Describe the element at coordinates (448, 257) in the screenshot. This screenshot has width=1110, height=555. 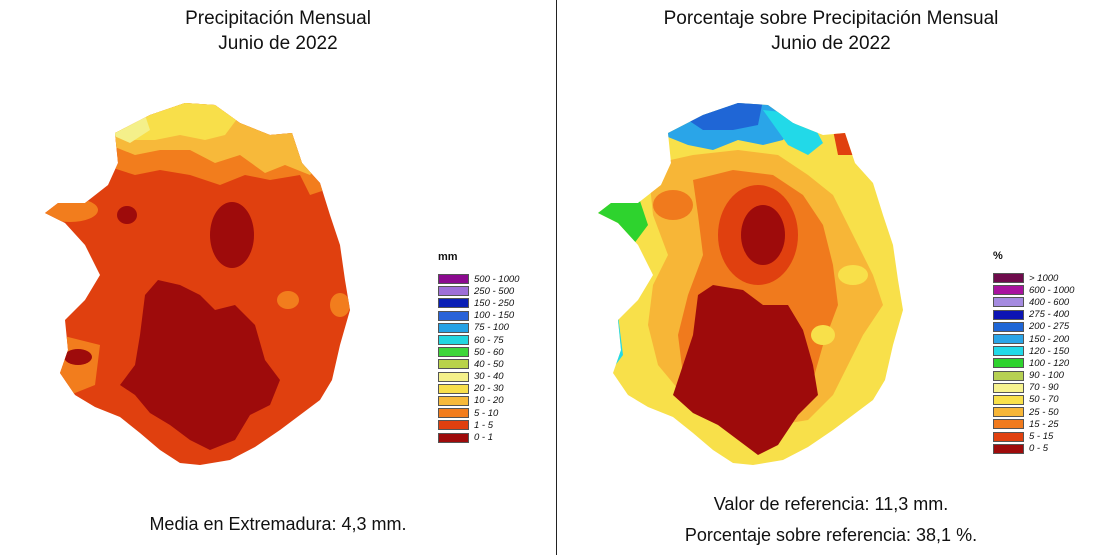
I see `left-legend-title: mm` at that location.